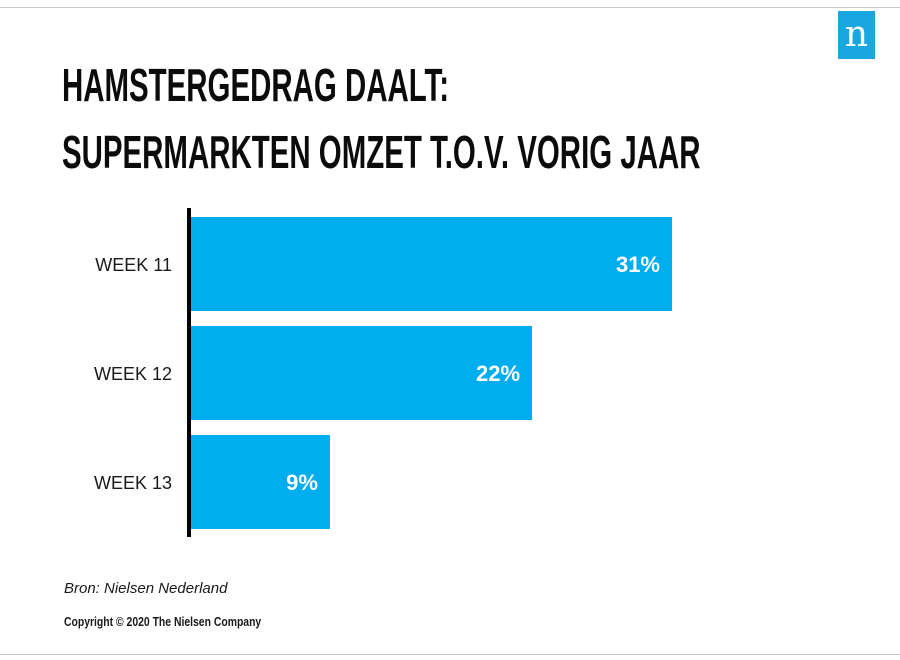 This screenshot has height=660, width=900. I want to click on bottom-divider, so click(450, 654).